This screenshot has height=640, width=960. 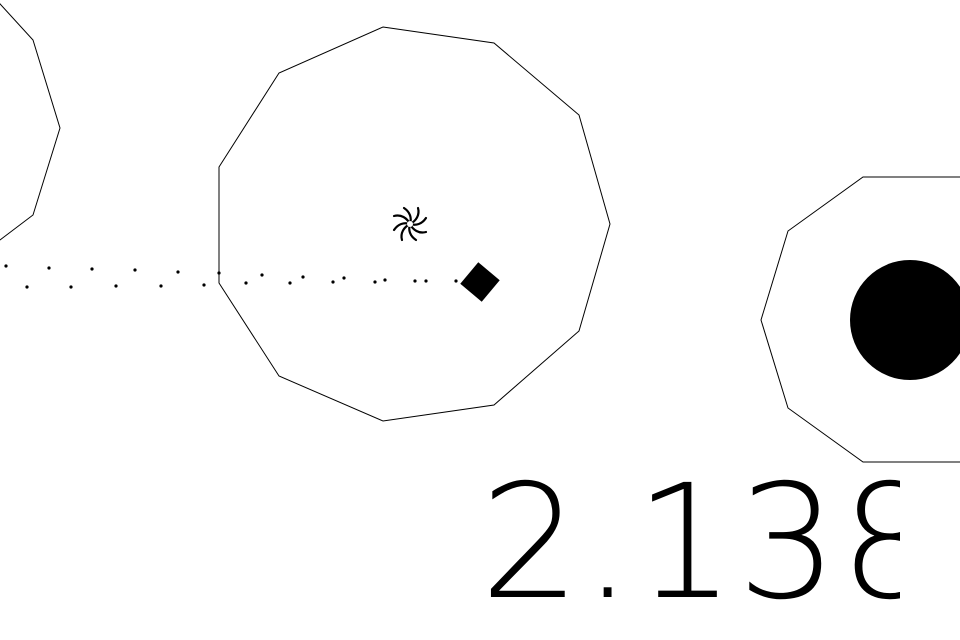 I want to click on spiral-icon, so click(x=410, y=224).